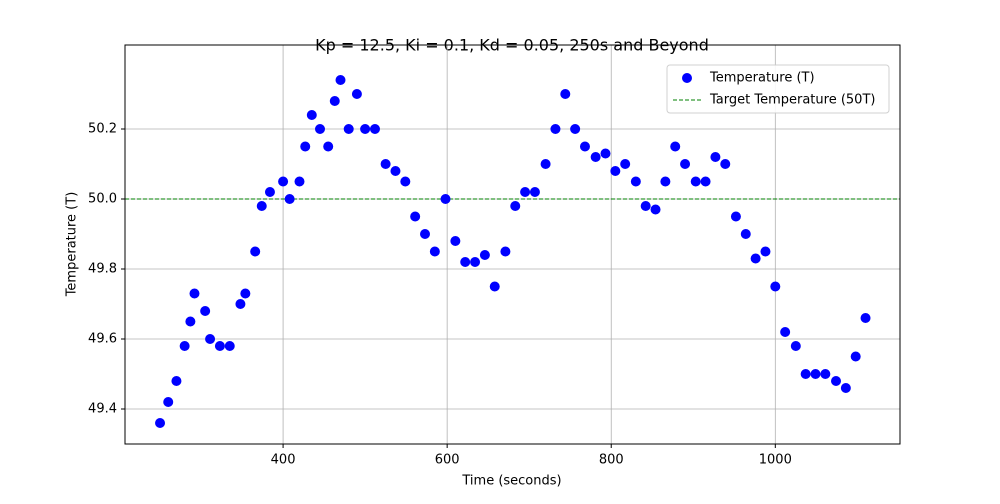 The width and height of the screenshot is (1000, 504). I want to click on y-axis-label: Temperature (T), so click(72, 245).